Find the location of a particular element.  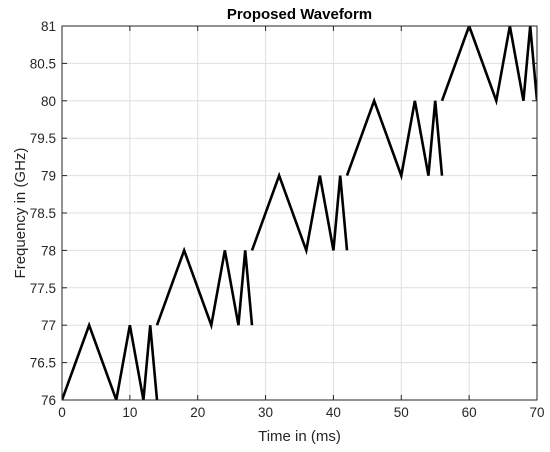

y-tick-label: 80.5 is located at coordinates (43, 63).